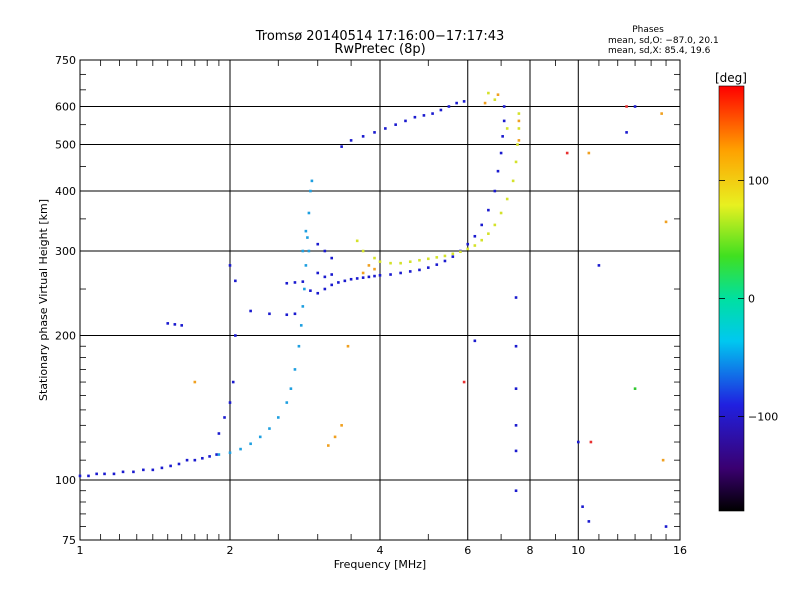  What do you see at coordinates (663, 41) in the screenshot?
I see `phase-stats-o: mean, sd,O: −87.0, 20.1` at bounding box center [663, 41].